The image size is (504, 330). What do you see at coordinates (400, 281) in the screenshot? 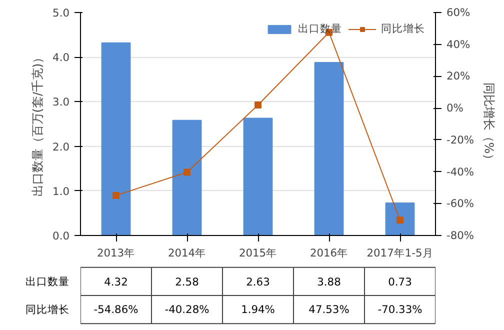
I see `data-label: 0.73` at bounding box center [400, 281].